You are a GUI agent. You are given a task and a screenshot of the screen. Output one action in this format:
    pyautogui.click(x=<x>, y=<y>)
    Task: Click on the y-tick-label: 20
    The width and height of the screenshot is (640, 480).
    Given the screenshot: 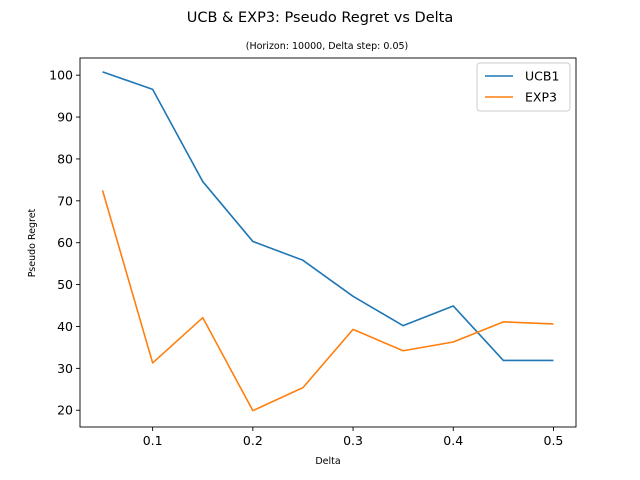 What is the action you would take?
    pyautogui.click(x=65, y=410)
    